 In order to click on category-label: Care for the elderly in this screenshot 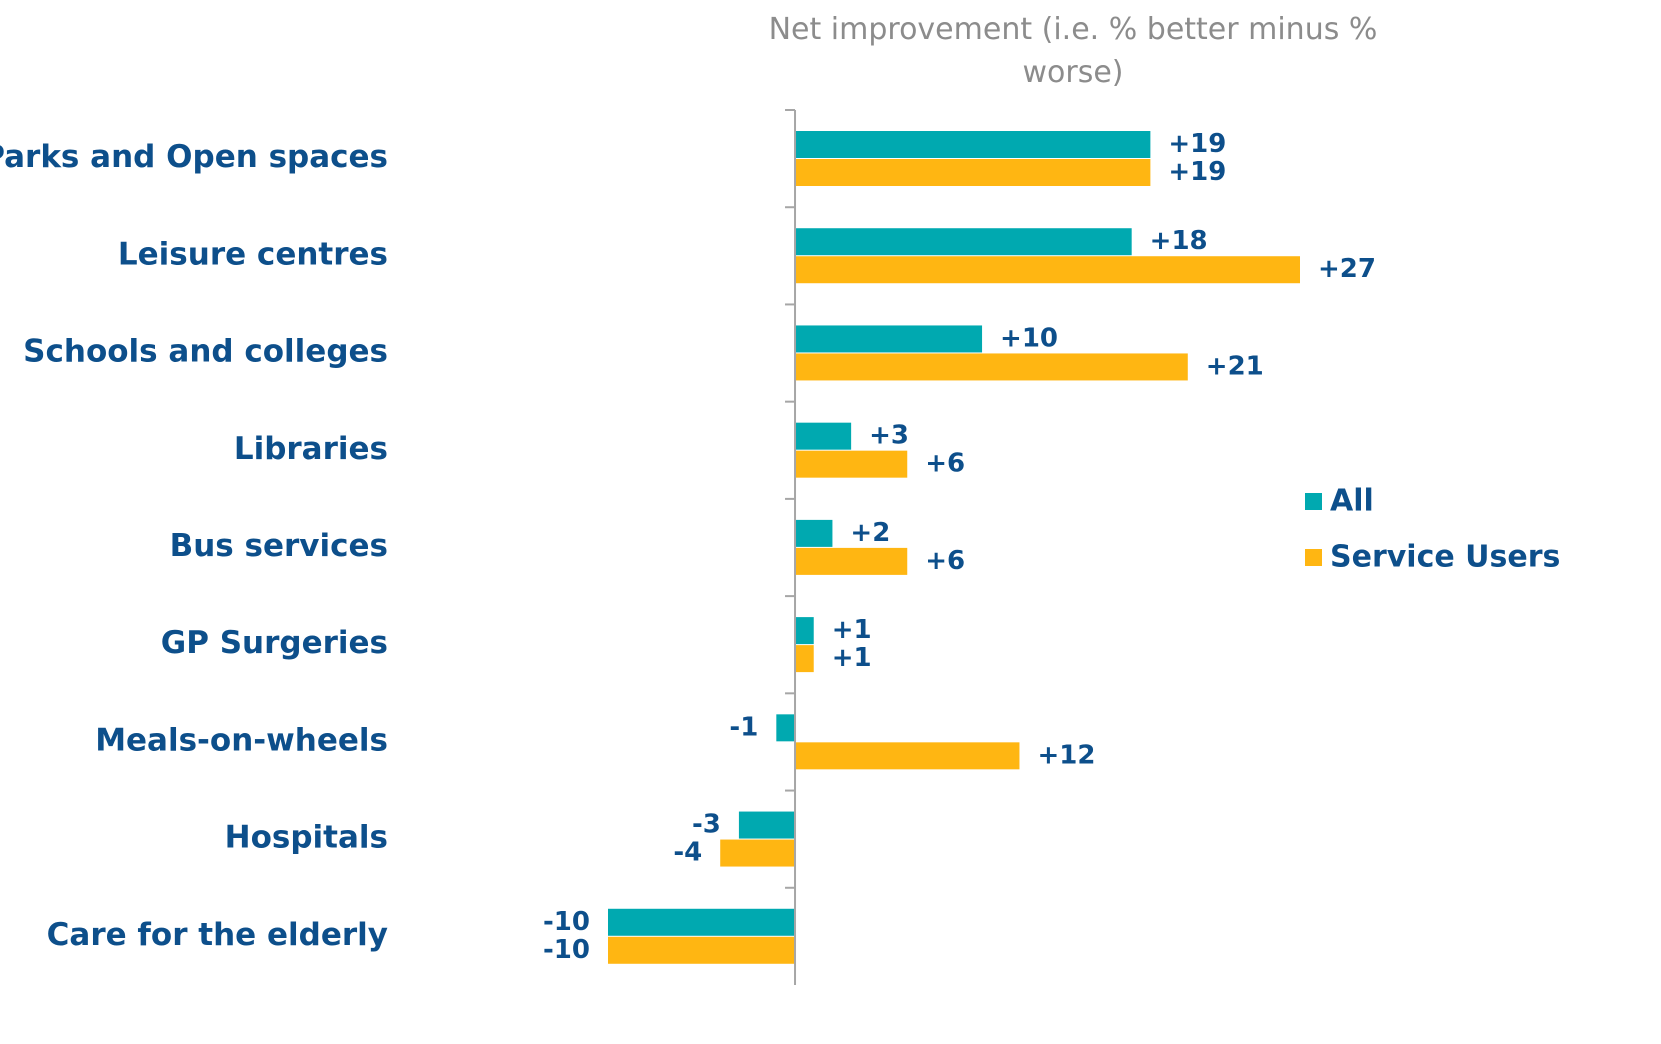, I will do `click(217, 935)`.